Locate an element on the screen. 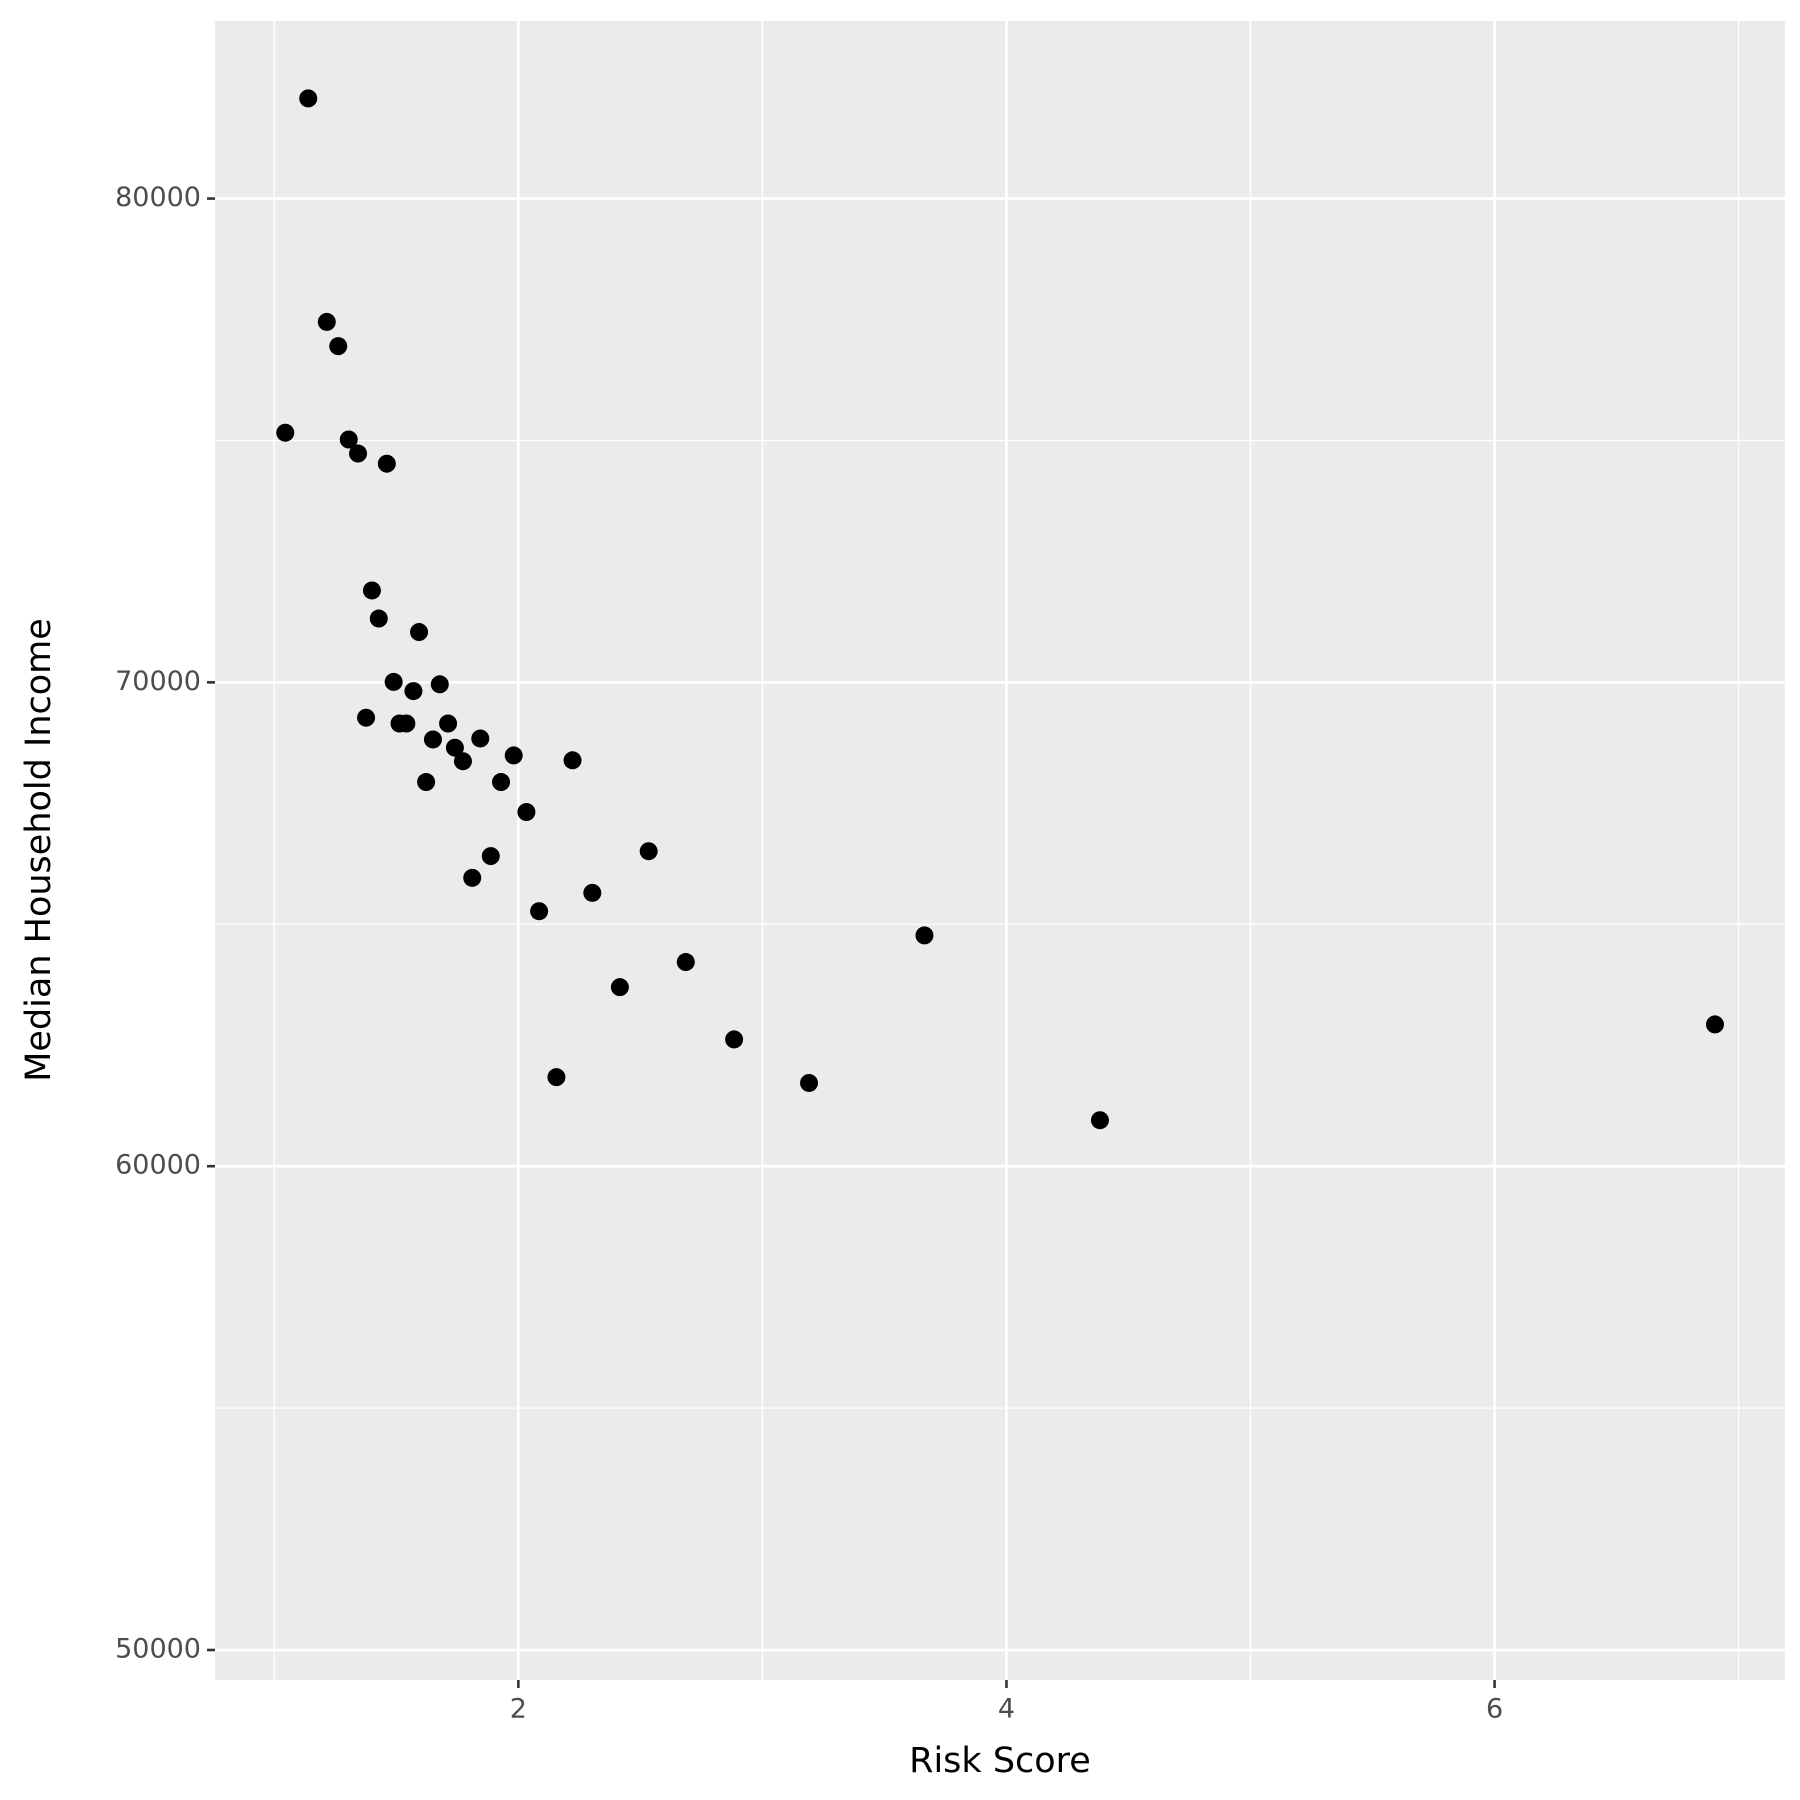 This screenshot has height=1800, width=1800. x-tick-label: 6 is located at coordinates (1494, 1709).